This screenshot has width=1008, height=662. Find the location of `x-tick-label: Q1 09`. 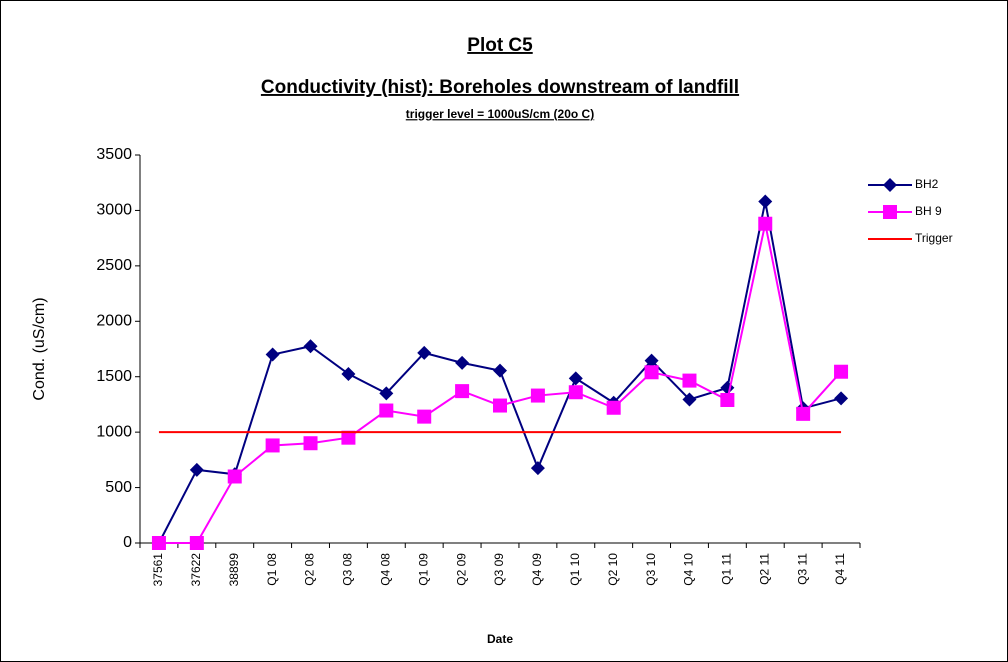

x-tick-label: Q1 09 is located at coordinates (423, 569).